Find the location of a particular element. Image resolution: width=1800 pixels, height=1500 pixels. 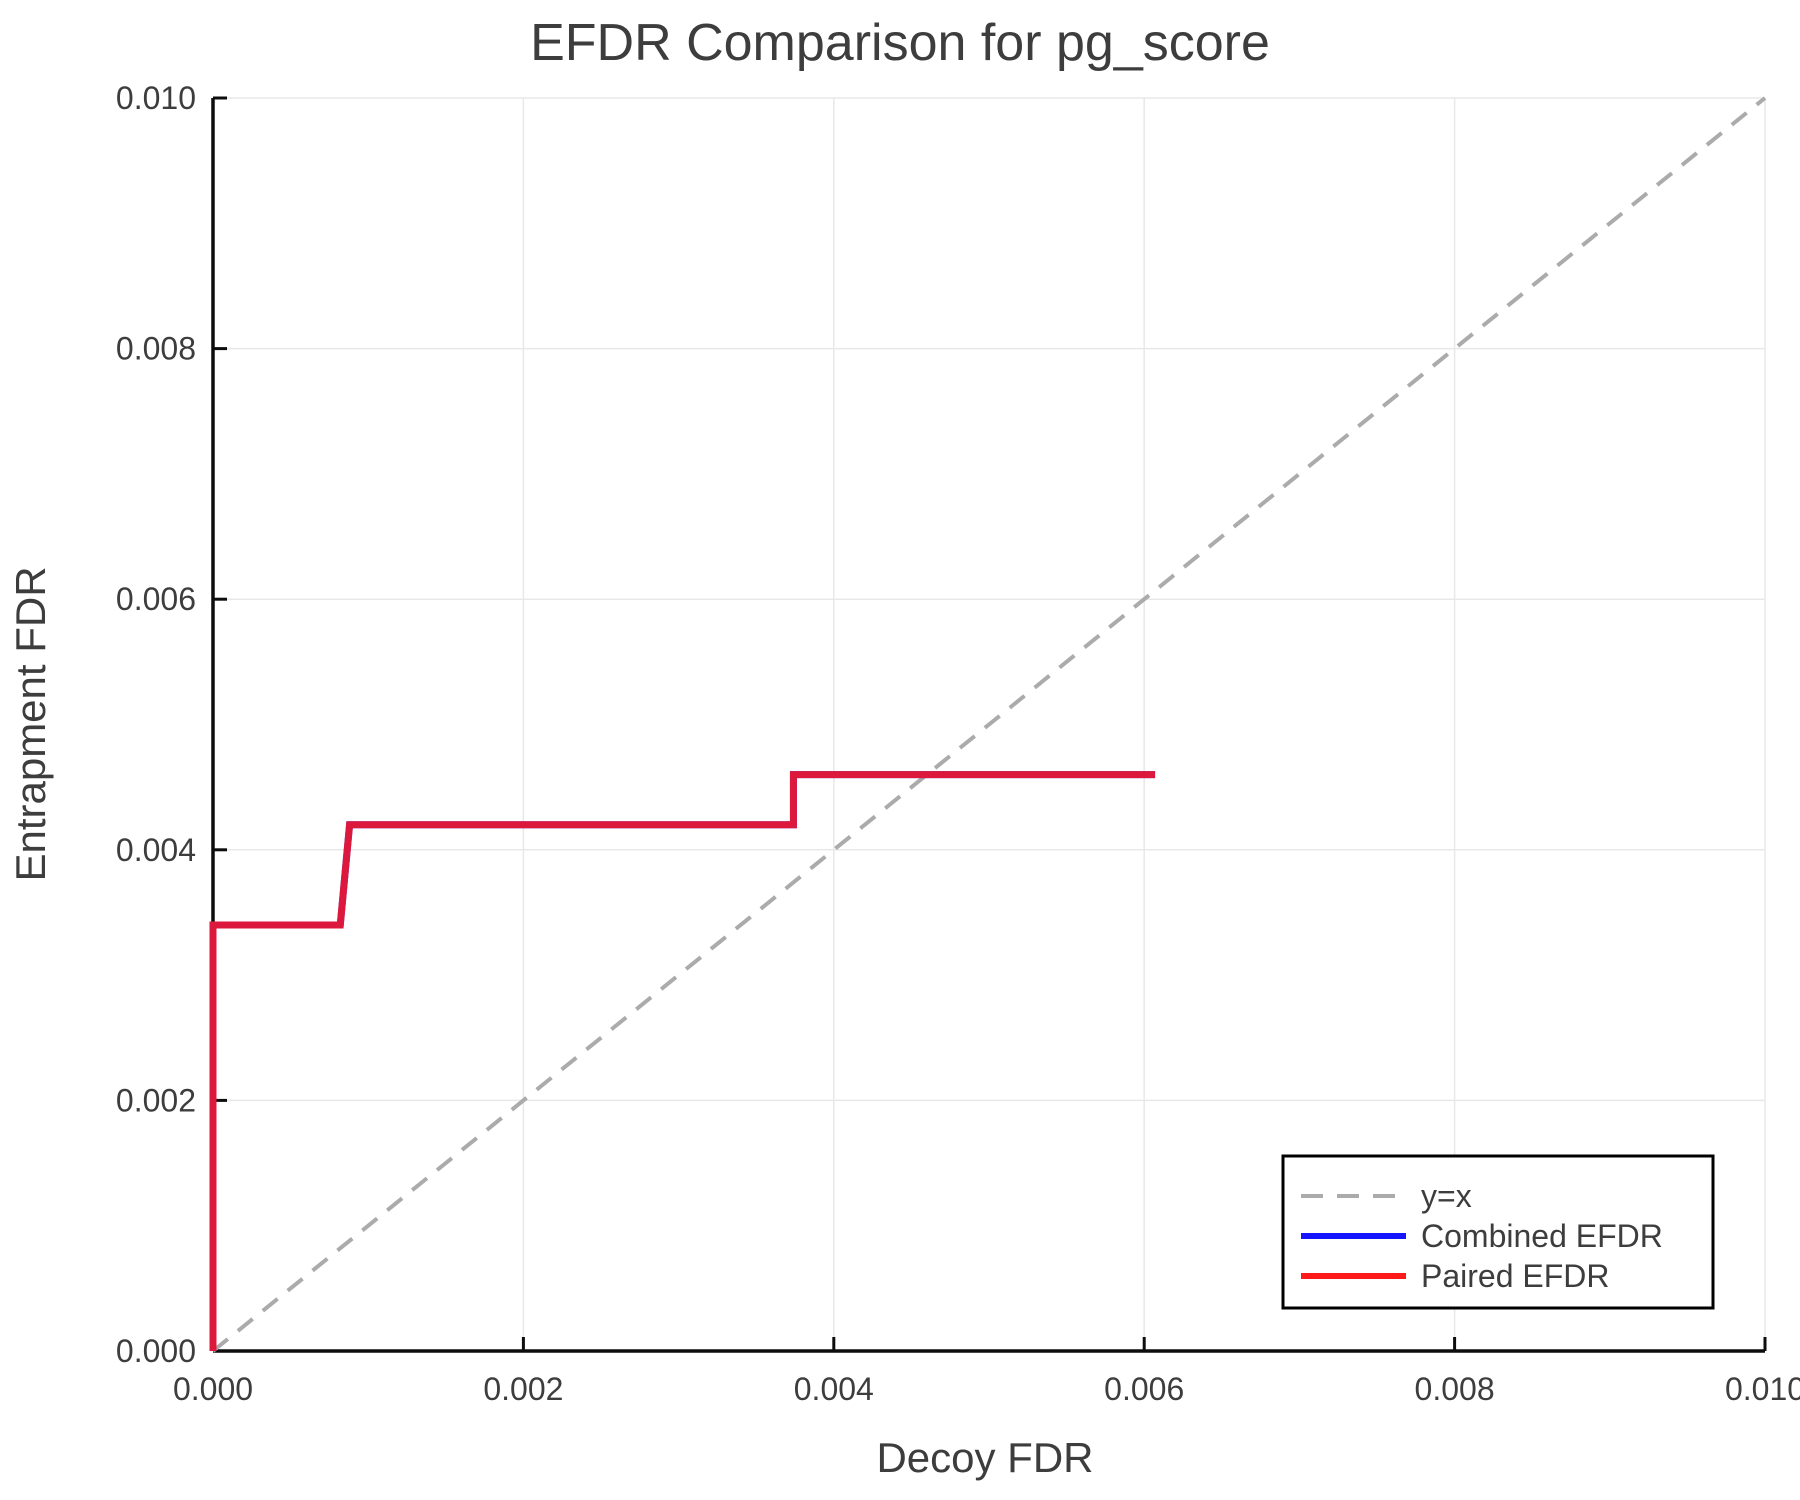

x-tick-label: 0.000 is located at coordinates (213, 1389).